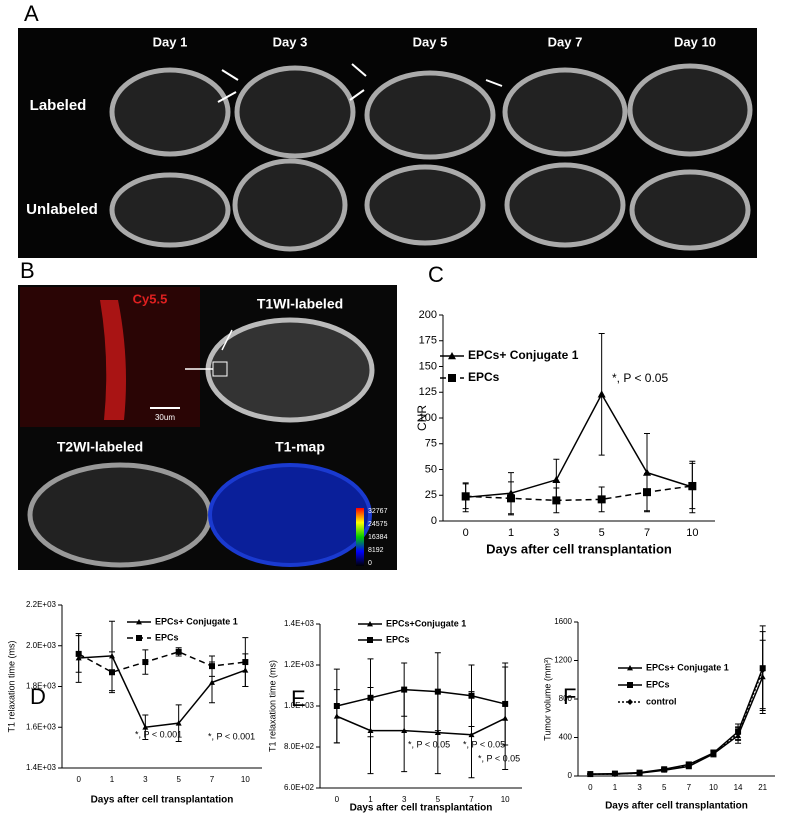 Image resolution: width=787 pixels, height=814 pixels. What do you see at coordinates (563, 621) in the screenshot?
I see `y-tick-label: 1600` at bounding box center [563, 621].